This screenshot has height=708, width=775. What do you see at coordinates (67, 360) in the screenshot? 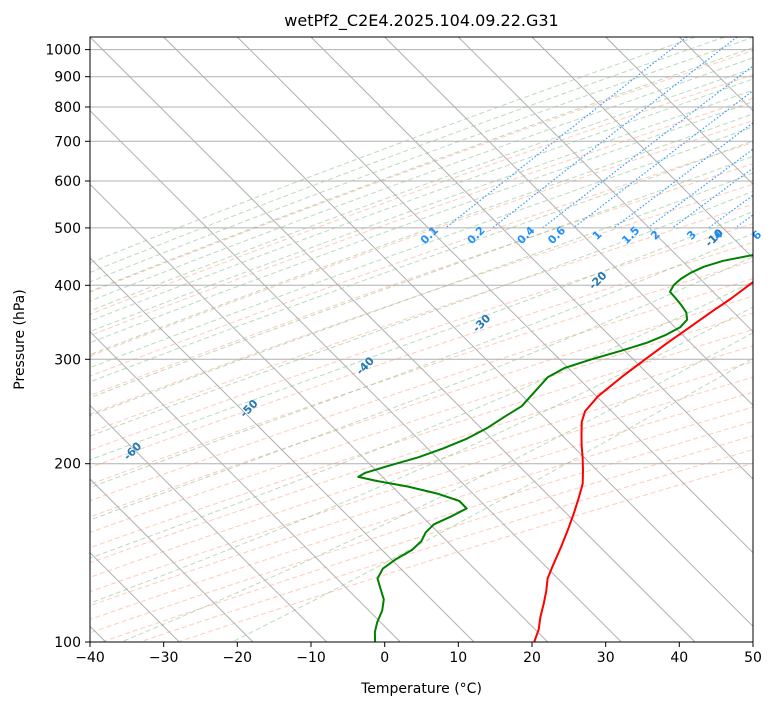
I see `y-tick-label: 300` at bounding box center [67, 360].